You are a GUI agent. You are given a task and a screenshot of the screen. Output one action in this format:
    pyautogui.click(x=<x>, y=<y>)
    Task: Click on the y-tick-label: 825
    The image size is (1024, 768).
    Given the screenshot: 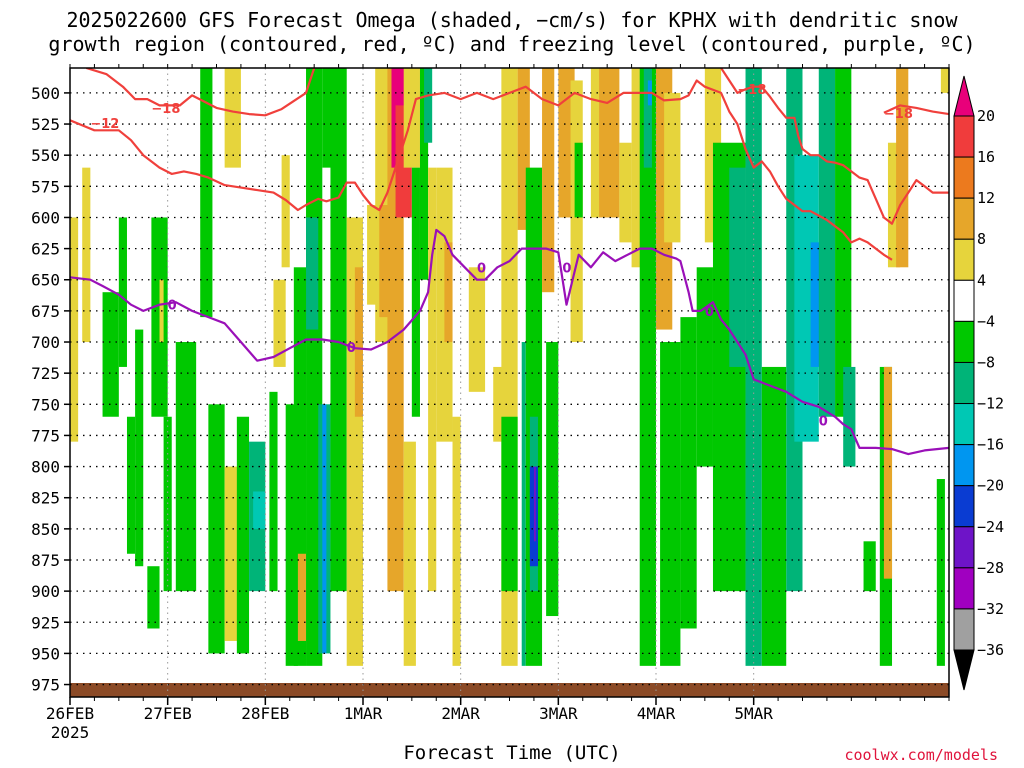 What is the action you would take?
    pyautogui.click(x=45, y=498)
    